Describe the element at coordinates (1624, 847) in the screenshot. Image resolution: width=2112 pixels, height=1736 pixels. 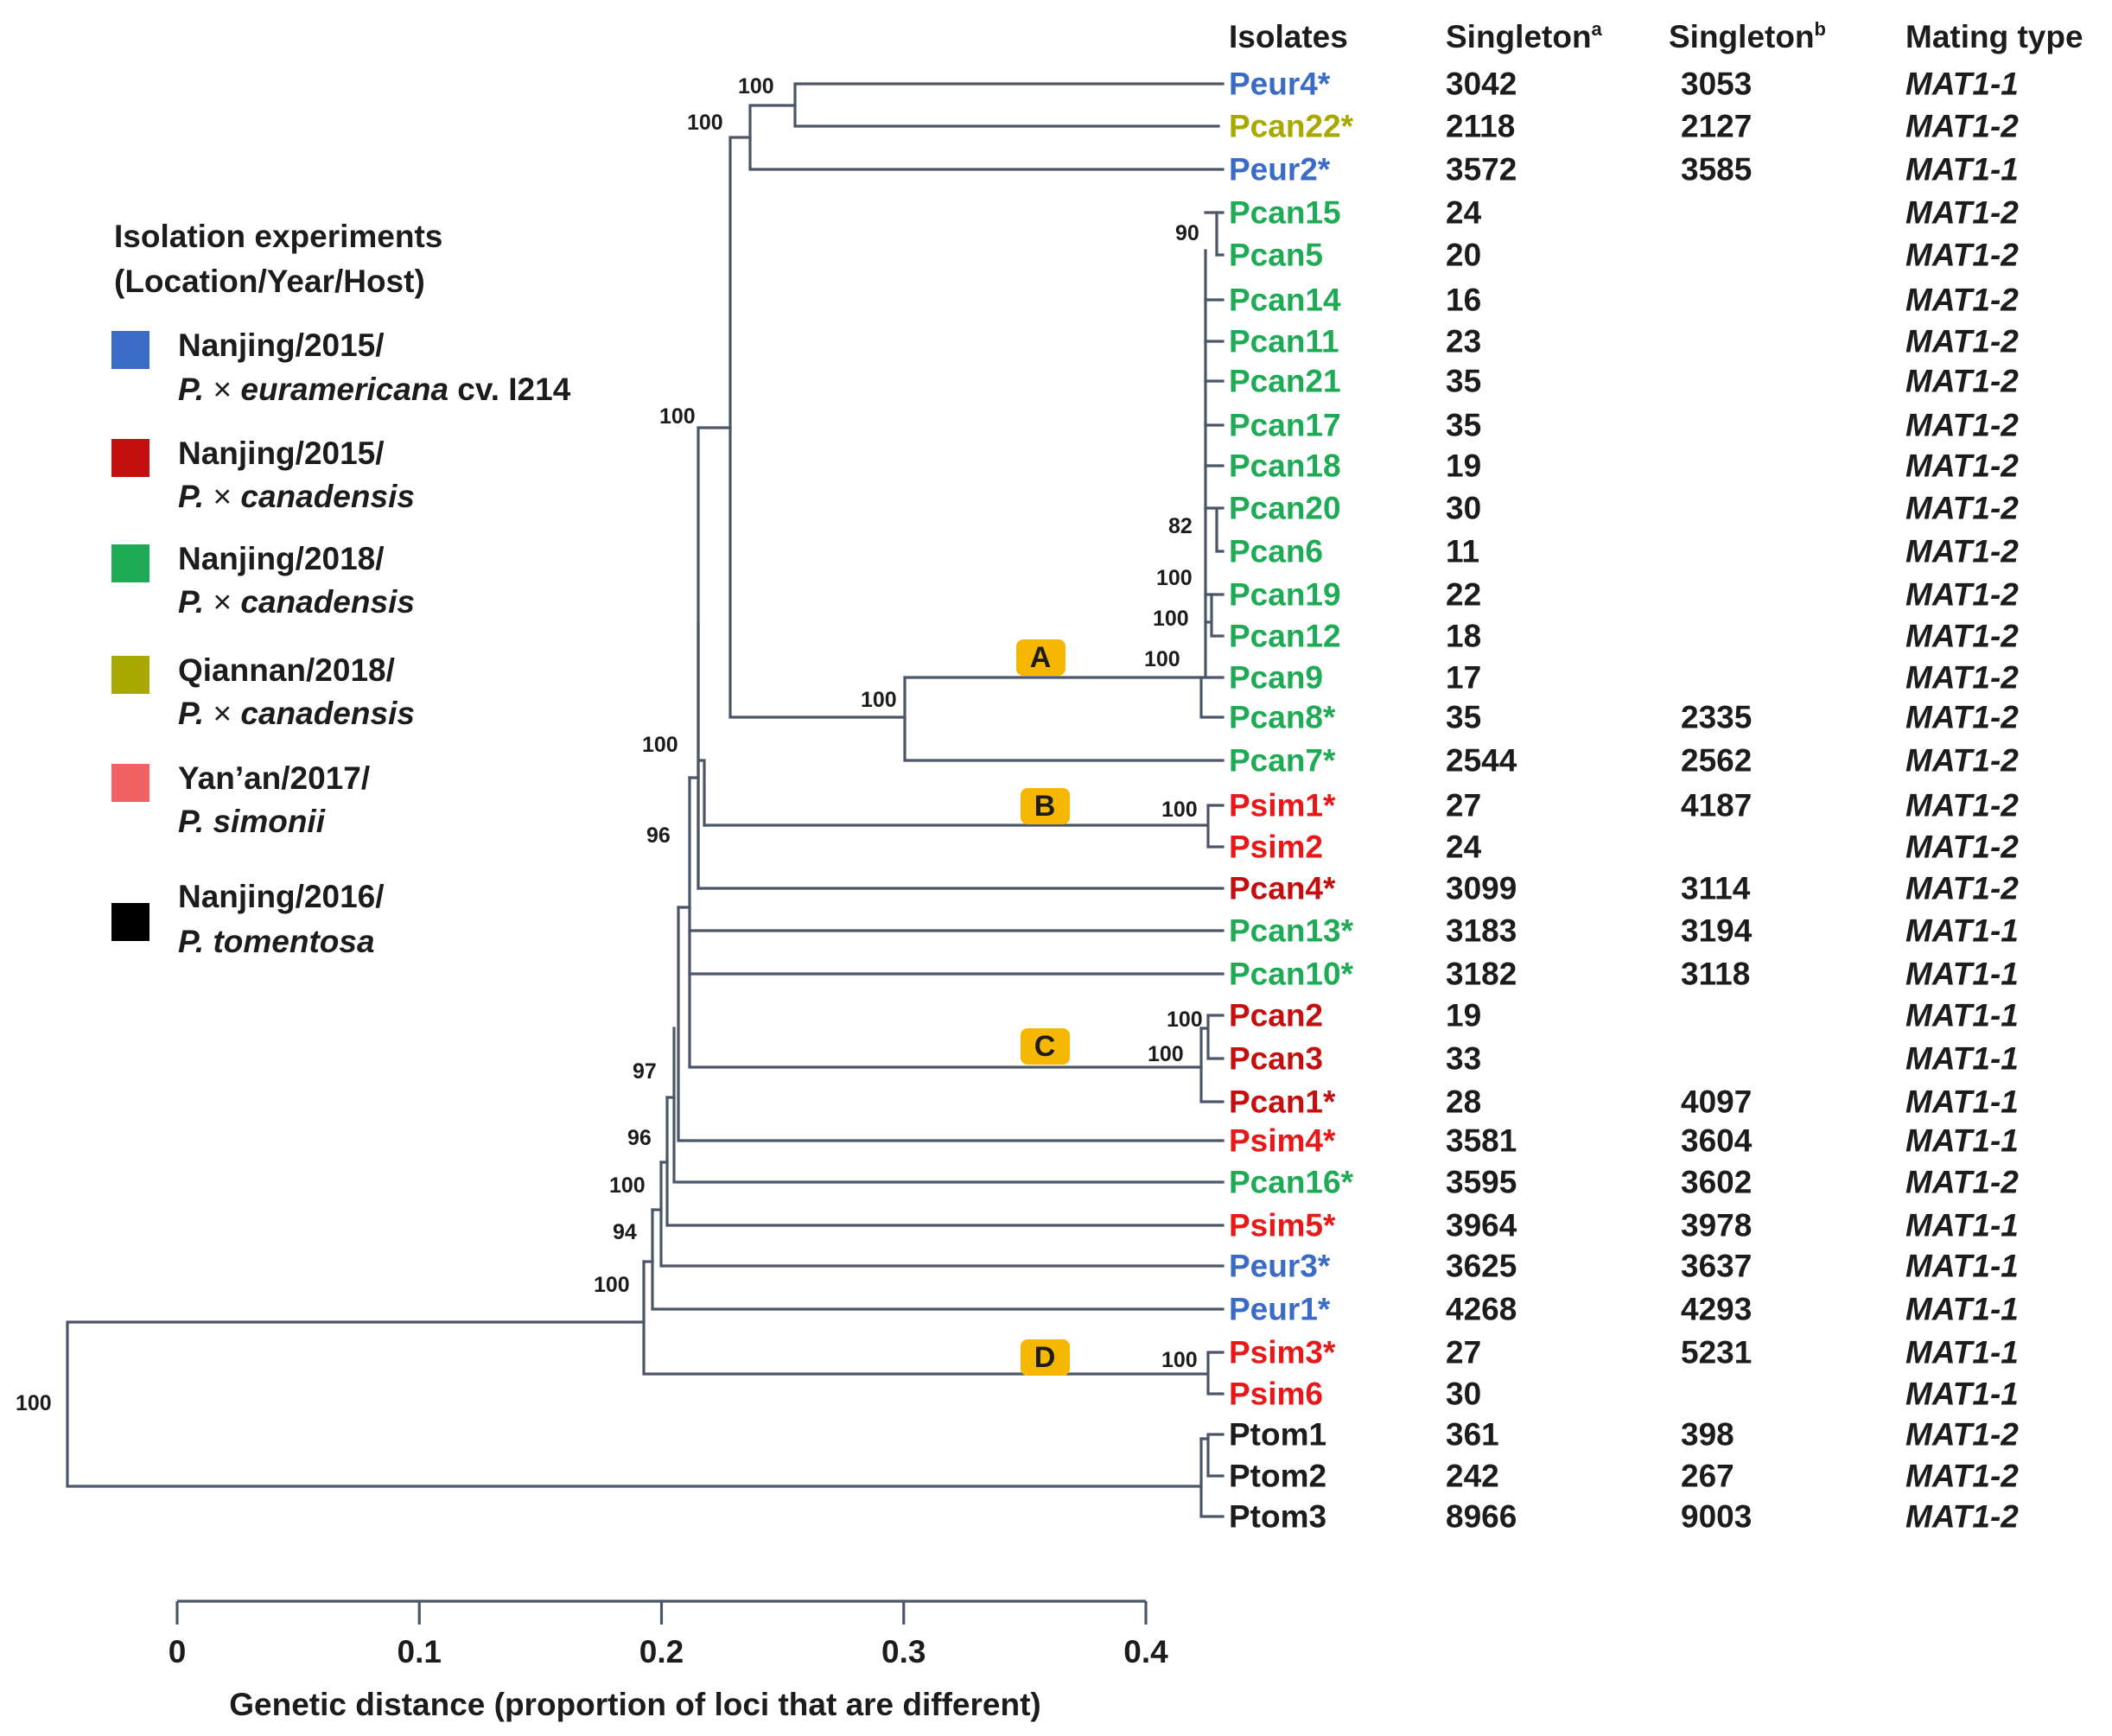
I see `isolate-row: Psim2 24 MAT1-2` at that location.